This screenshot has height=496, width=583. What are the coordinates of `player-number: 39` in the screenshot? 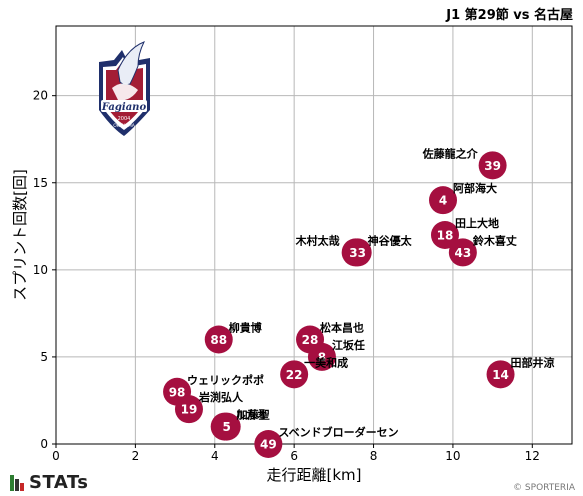 It's located at (492, 166).